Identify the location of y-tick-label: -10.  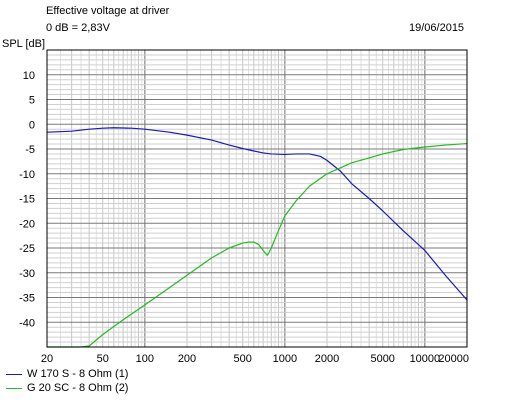
(27, 175).